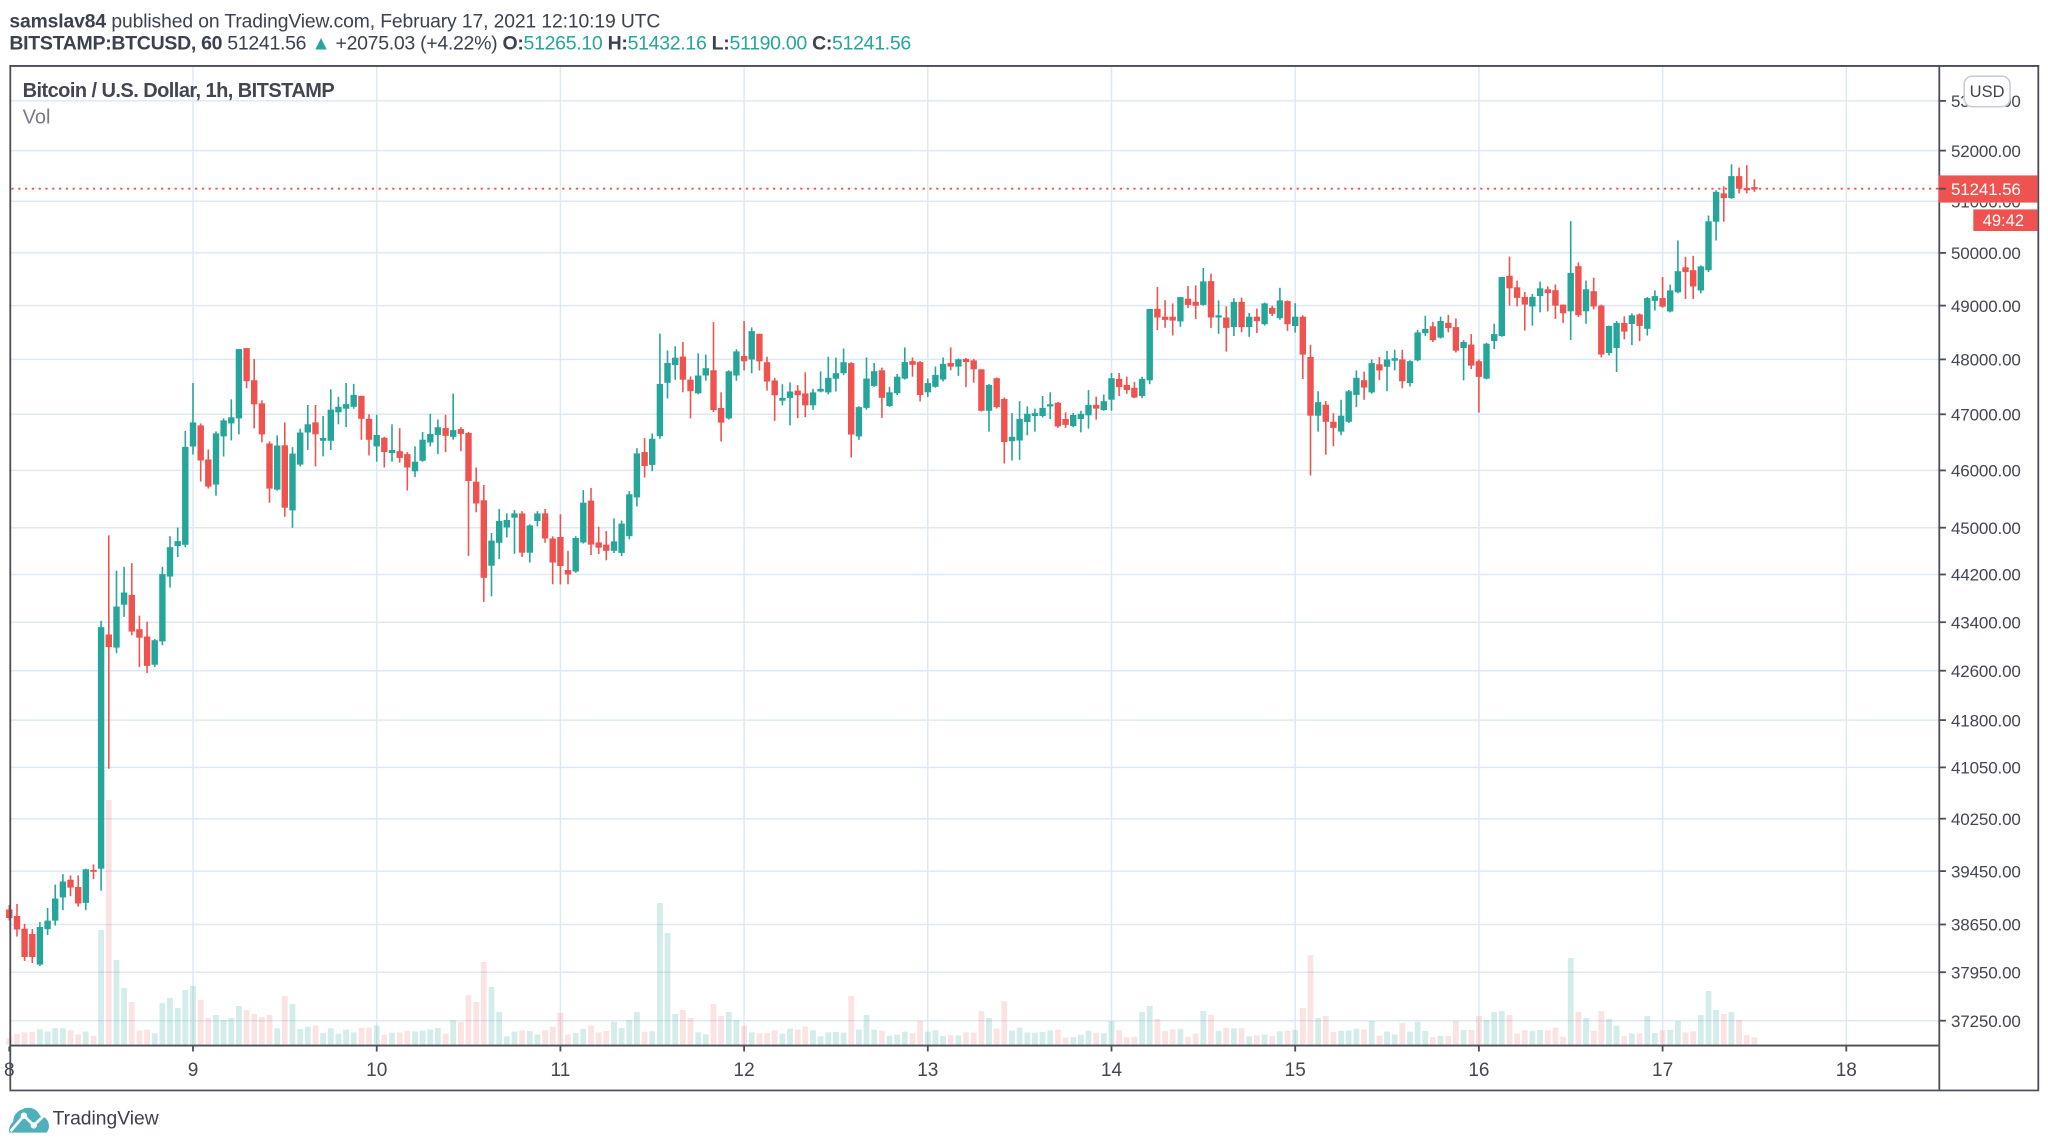  What do you see at coordinates (1986, 360) in the screenshot?
I see `svg-text: 48000.00` at bounding box center [1986, 360].